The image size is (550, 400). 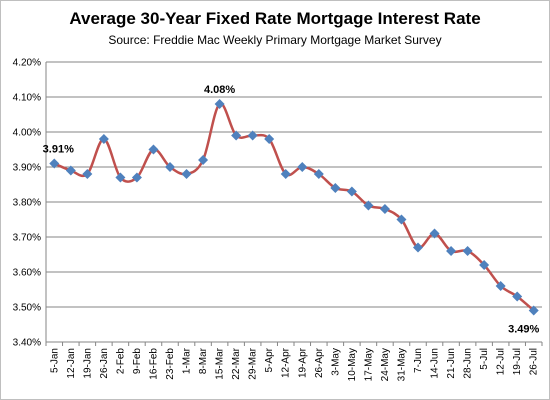 I want to click on x-tick-label: 26-Jul, so click(x=534, y=361).